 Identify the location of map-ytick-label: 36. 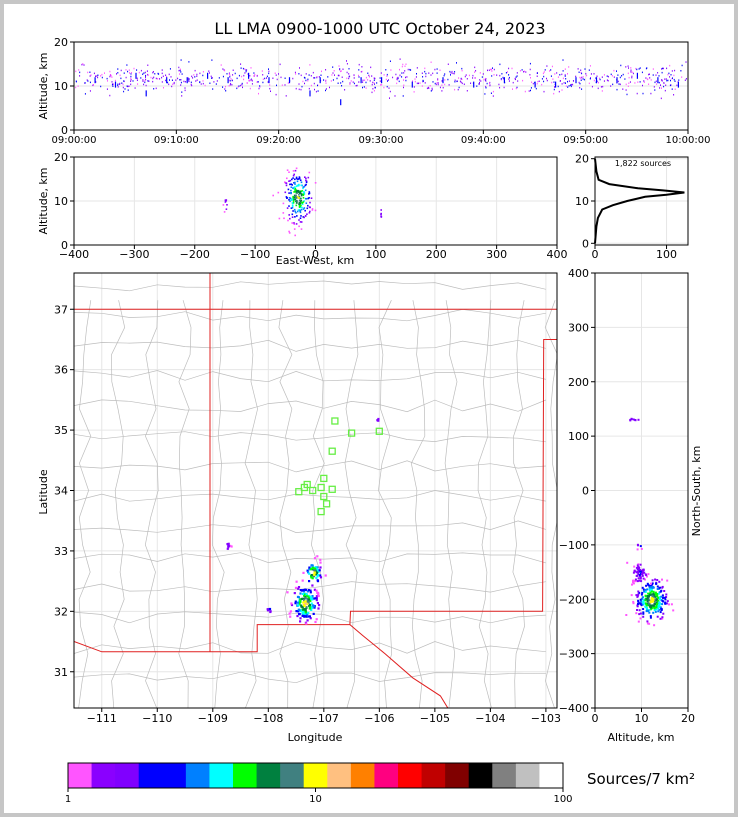
(61, 370).